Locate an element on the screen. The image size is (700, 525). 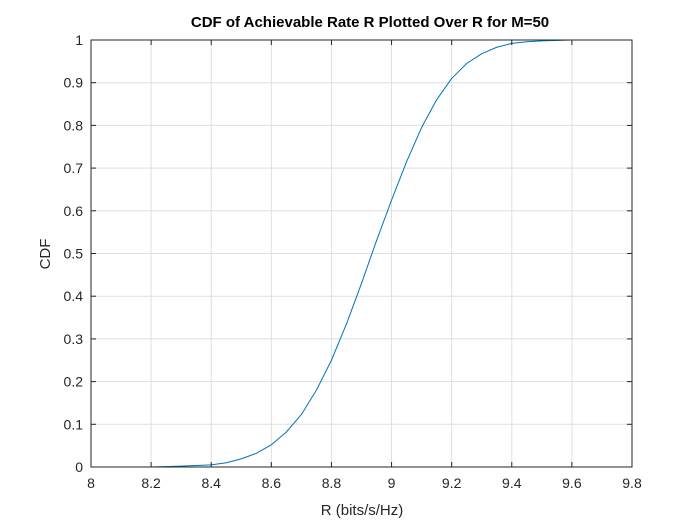
x-tick-label: 9.4 is located at coordinates (512, 483).